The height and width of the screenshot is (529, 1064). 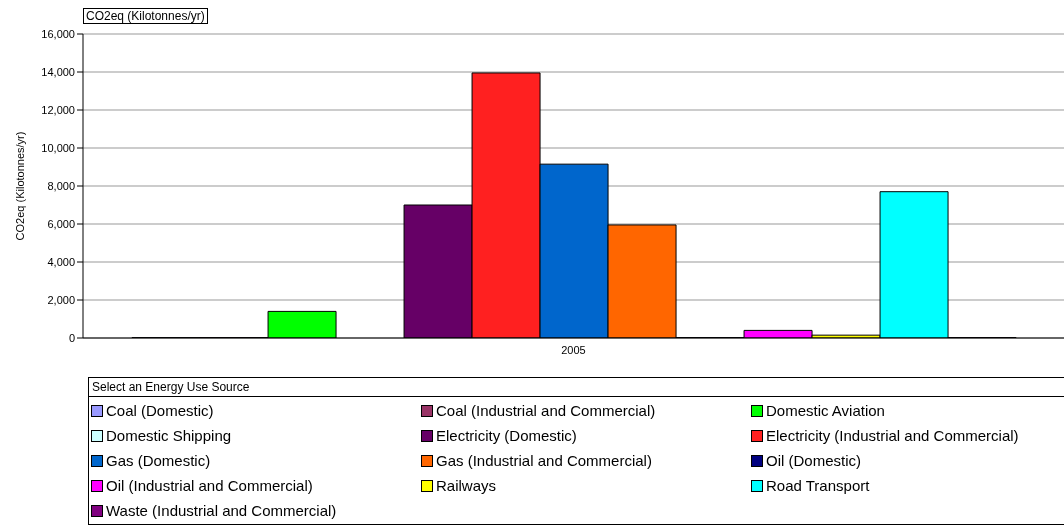 I want to click on legend-label: Coal (Industrial and Commercial), so click(x=546, y=410).